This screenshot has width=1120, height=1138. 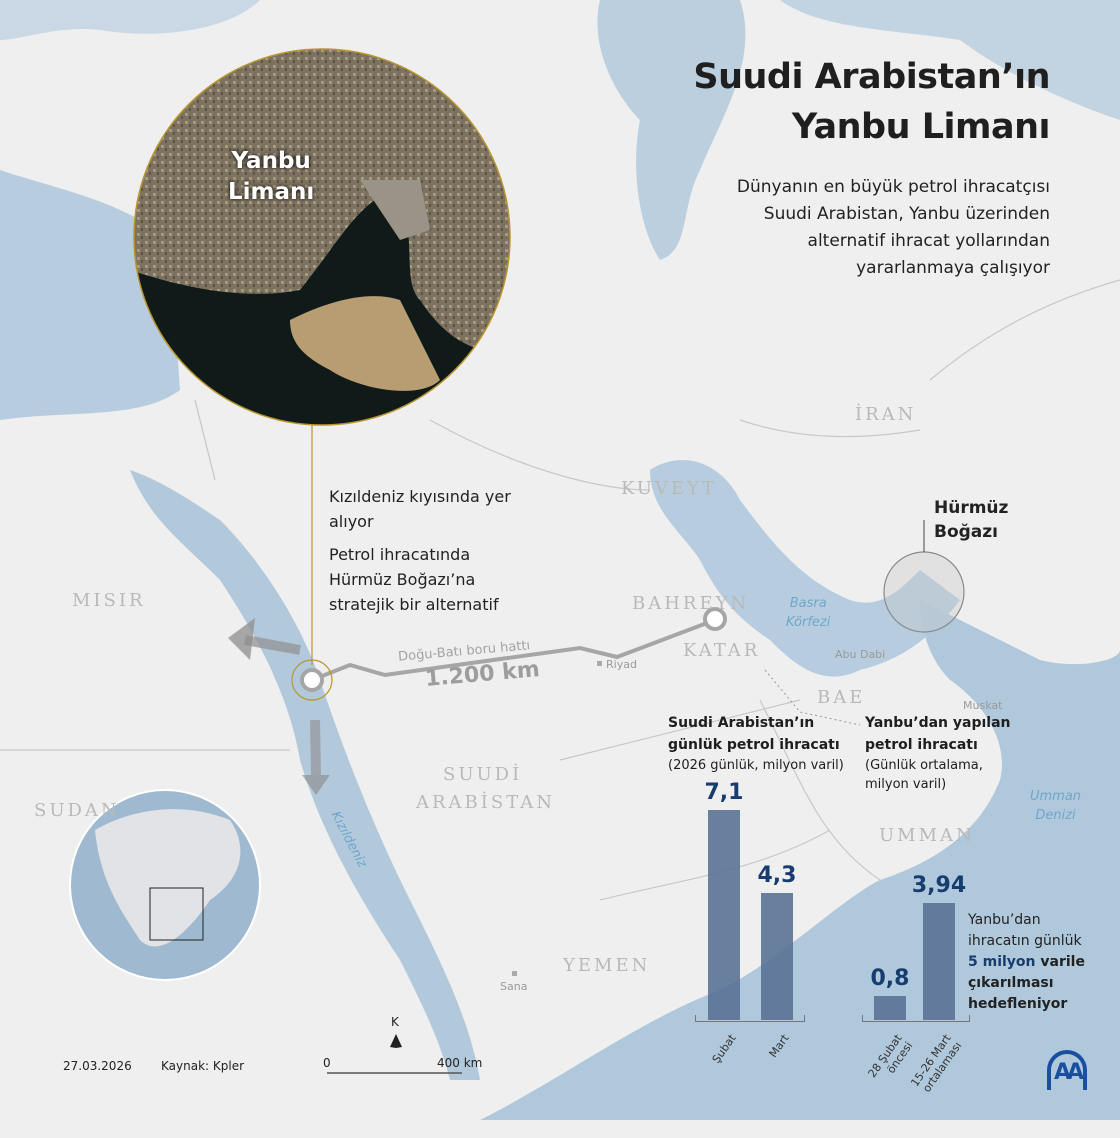 I want to click on north-label: K, so click(x=395, y=1022).